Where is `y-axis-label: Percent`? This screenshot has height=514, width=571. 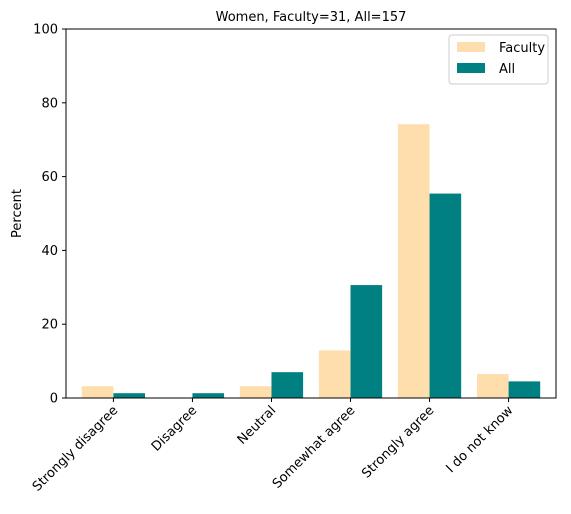
y-axis-label: Percent is located at coordinates (17, 213).